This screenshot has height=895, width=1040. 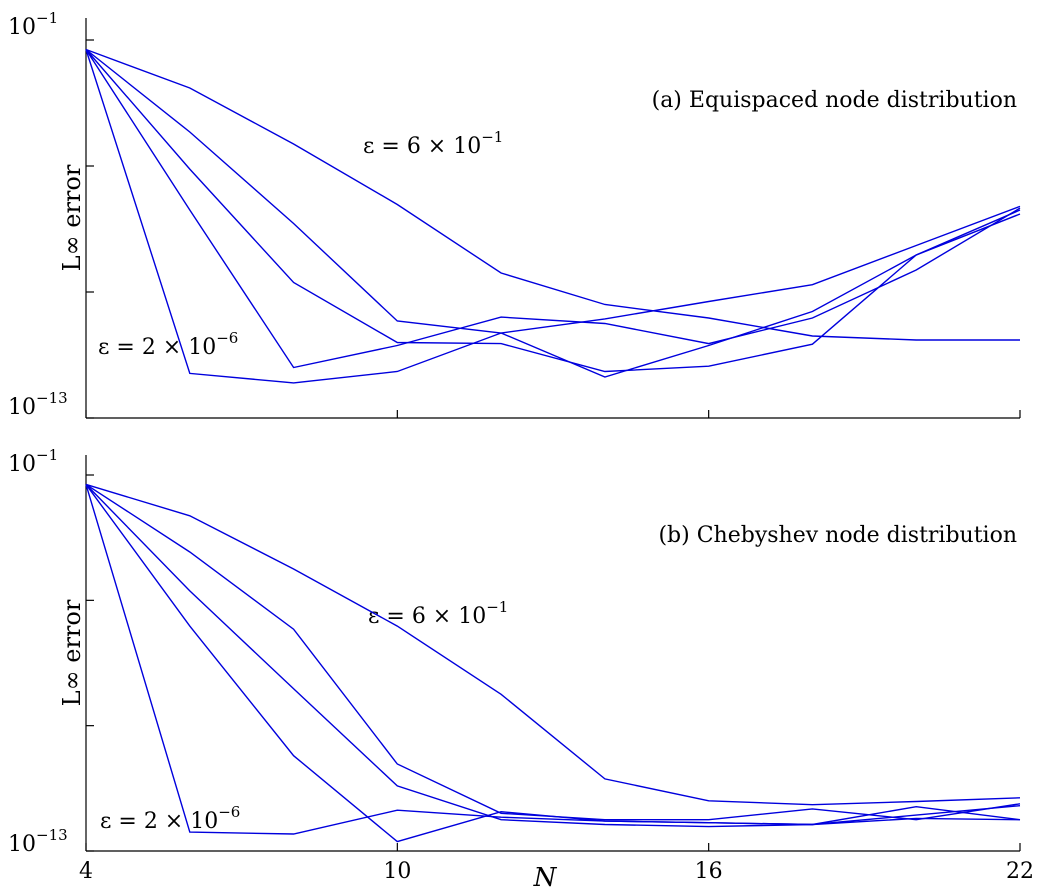 I want to click on x-tick-label: 10, so click(x=397, y=871).